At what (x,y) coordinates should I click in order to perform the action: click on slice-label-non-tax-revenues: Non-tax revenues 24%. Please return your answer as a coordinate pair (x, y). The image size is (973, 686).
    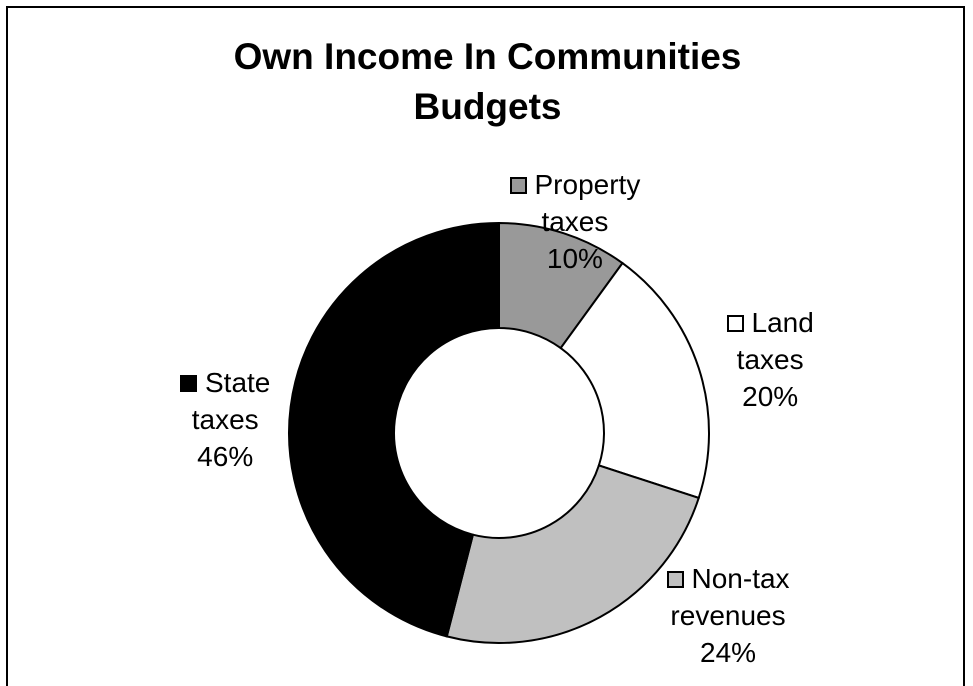
    Looking at the image, I should click on (728, 615).